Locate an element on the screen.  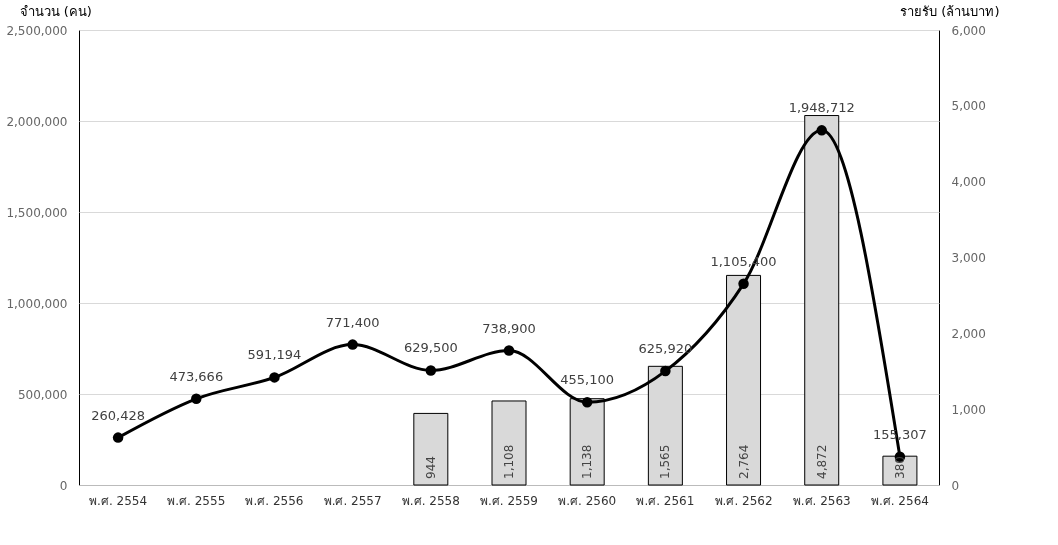
data-label: 1,108 is located at coordinates (509, 461).